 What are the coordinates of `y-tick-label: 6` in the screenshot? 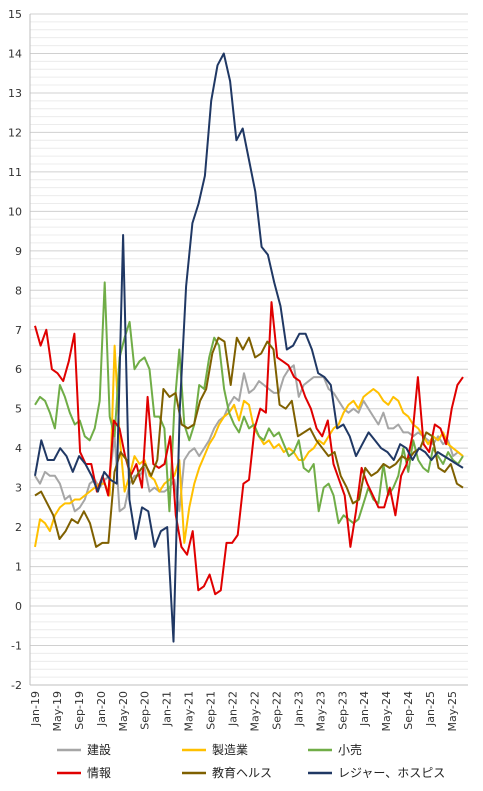 It's located at (18, 369).